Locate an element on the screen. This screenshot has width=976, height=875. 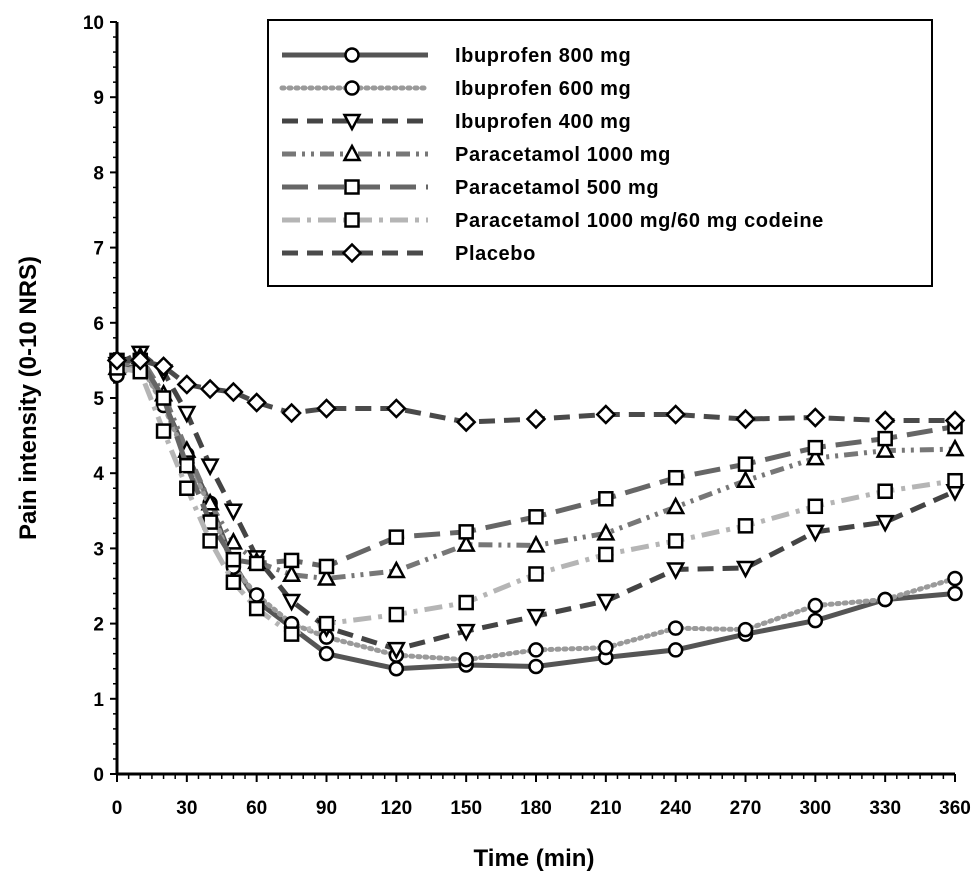
legend-label: Ibuprofen 800 mg is located at coordinates (543, 56).